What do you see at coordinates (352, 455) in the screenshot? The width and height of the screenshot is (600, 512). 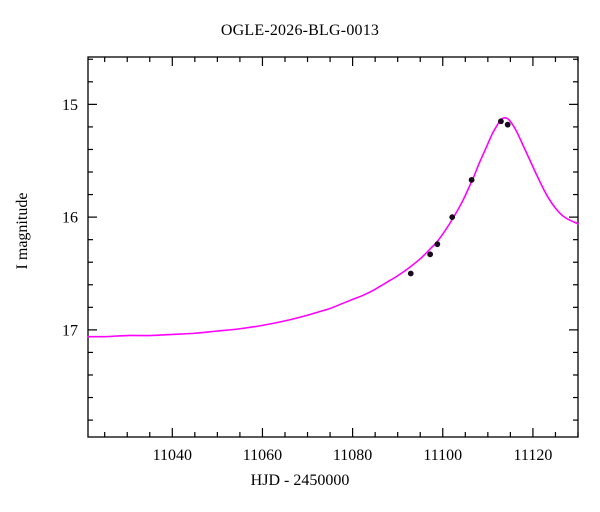 I see `x-tick-label: 11080` at bounding box center [352, 455].